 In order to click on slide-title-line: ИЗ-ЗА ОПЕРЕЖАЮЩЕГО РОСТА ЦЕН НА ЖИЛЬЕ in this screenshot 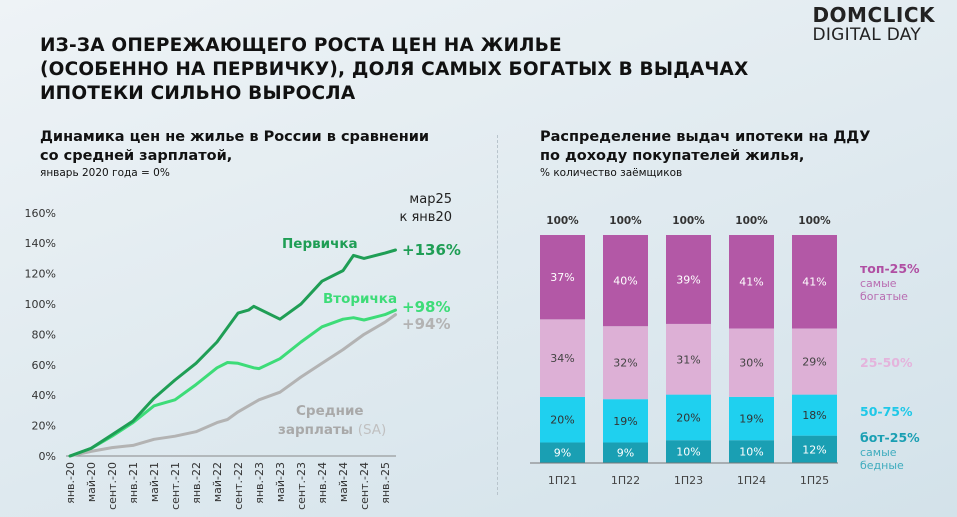, I will do `click(301, 45)`.